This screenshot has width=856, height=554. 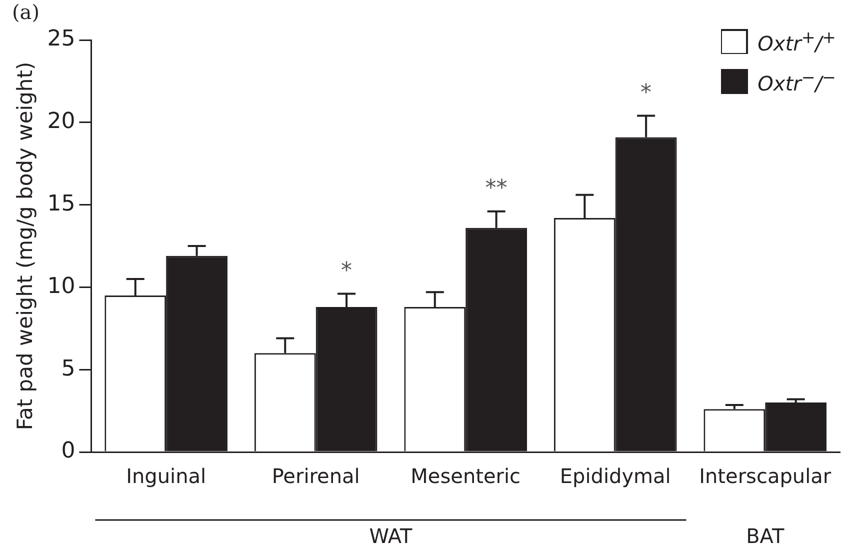 I want to click on y-tick-label: 5, so click(x=68, y=369).